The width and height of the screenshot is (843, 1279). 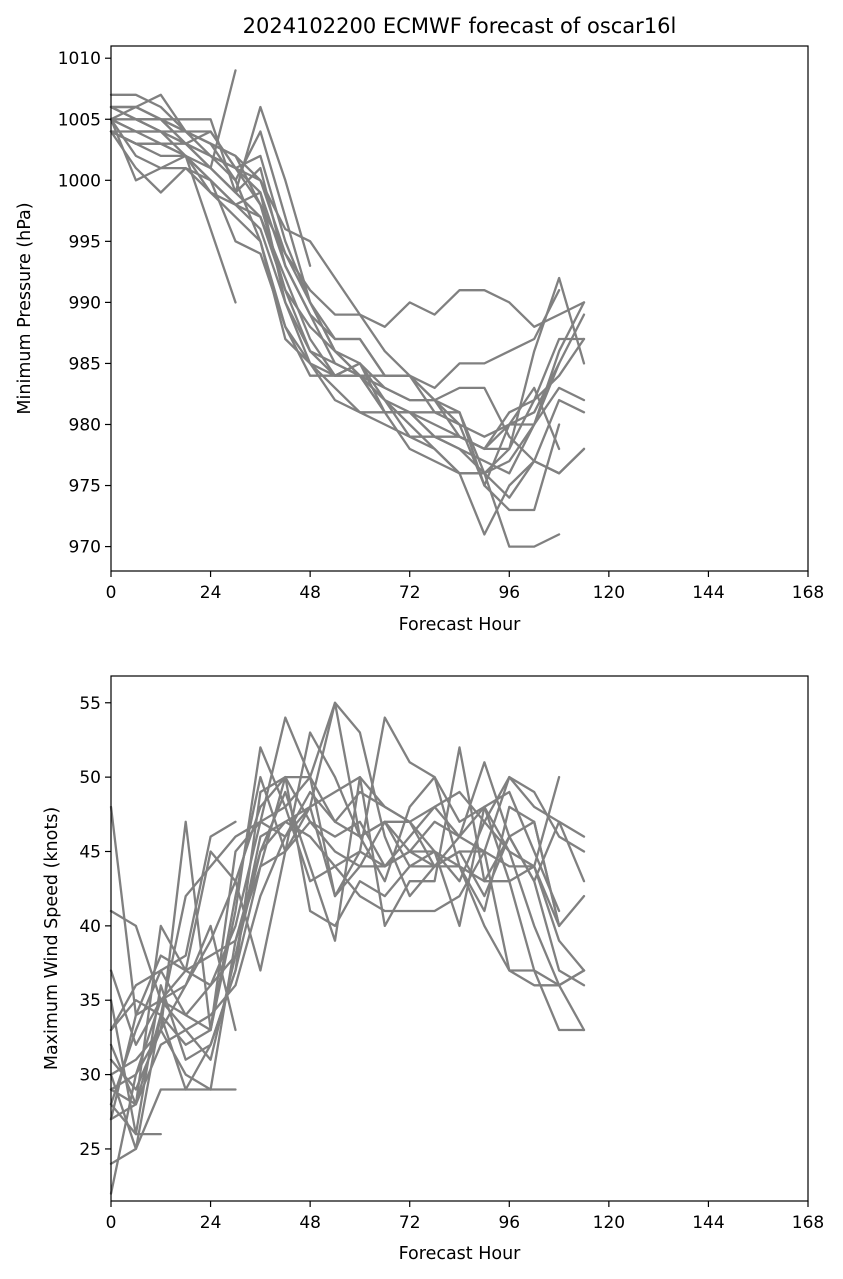 What do you see at coordinates (85, 425) in the screenshot?
I see `pressure-y-tick-label: 980` at bounding box center [85, 425].